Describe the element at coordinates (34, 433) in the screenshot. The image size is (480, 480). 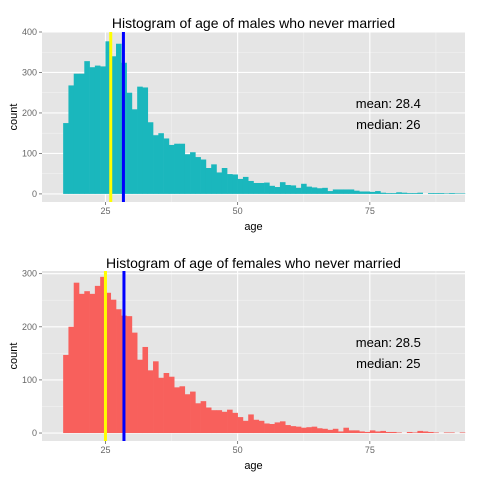
I see `y-tick-label: 0` at that location.